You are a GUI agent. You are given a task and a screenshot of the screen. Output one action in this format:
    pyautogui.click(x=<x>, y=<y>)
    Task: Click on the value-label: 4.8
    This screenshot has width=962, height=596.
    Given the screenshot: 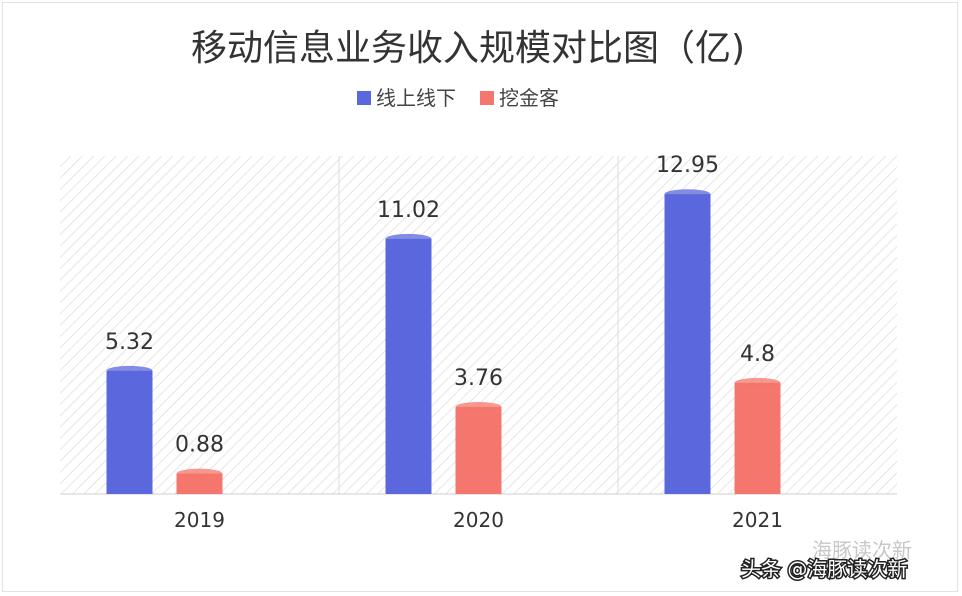 What is the action you would take?
    pyautogui.click(x=757, y=354)
    